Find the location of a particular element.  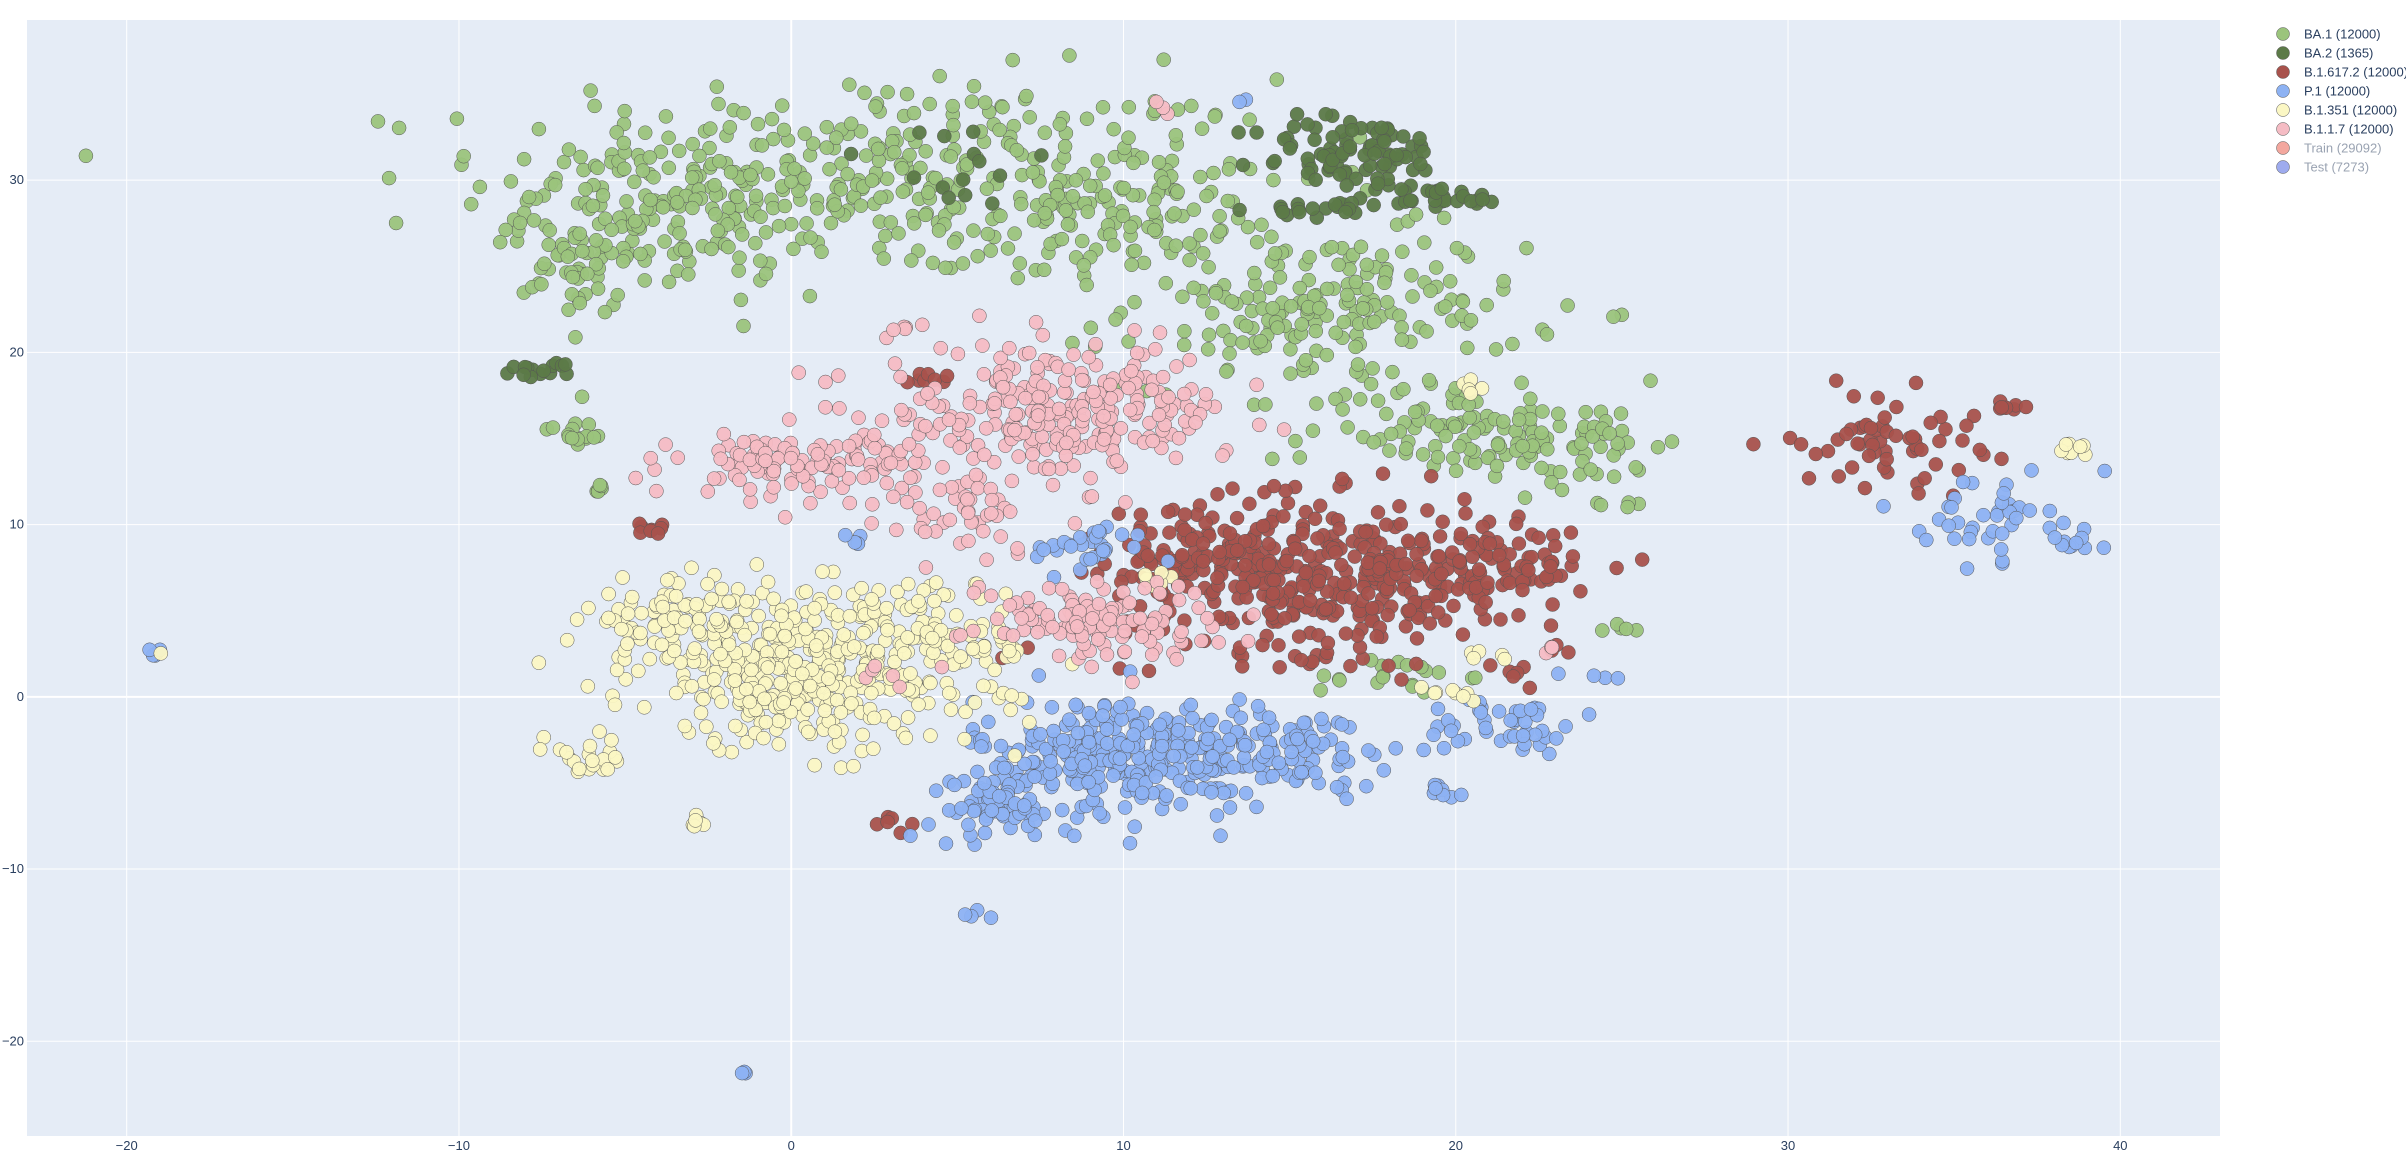

x-tick-text: 10 is located at coordinates (1123, 1145).